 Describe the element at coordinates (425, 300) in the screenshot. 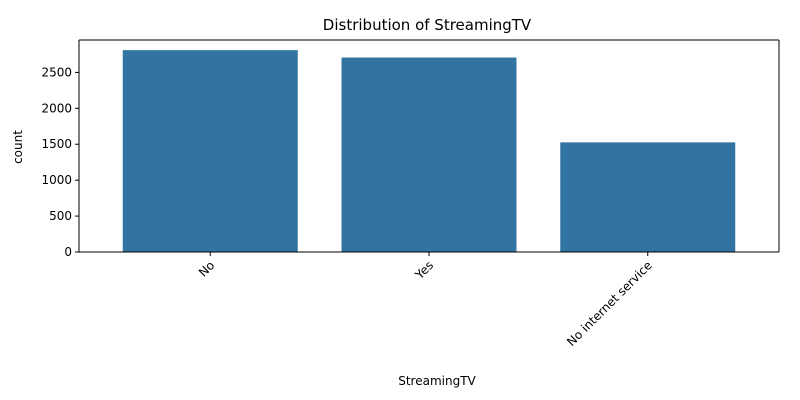

I see `x-axis-ticks: No Yes No internet service` at that location.